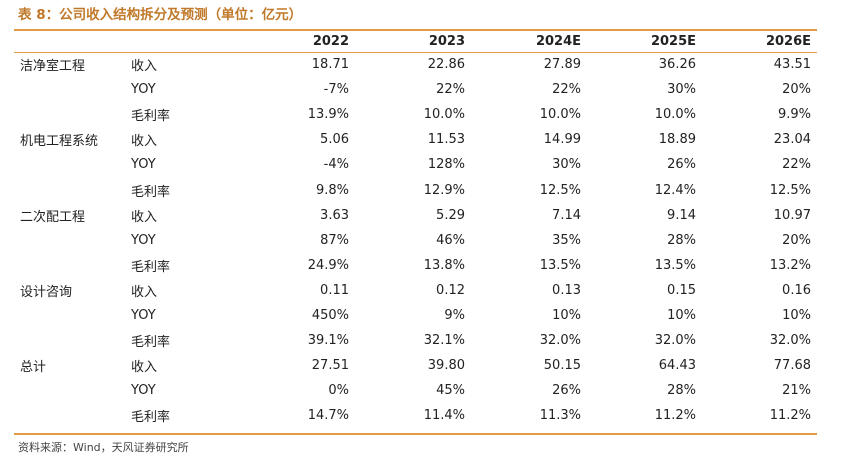 This screenshot has height=465, width=848. What do you see at coordinates (336, 90) in the screenshot?
I see `value-cell: -7%` at bounding box center [336, 90].